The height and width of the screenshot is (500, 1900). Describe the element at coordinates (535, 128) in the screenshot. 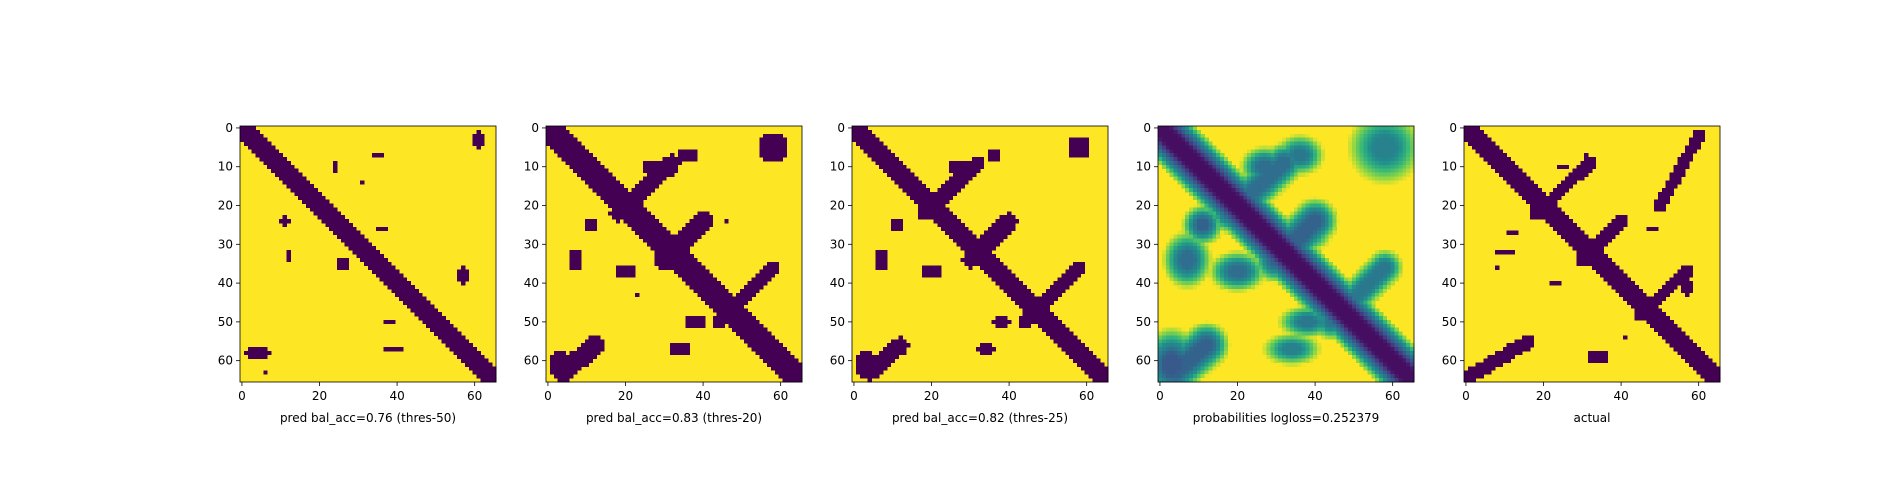

I see `y-tick-label: 0` at that location.